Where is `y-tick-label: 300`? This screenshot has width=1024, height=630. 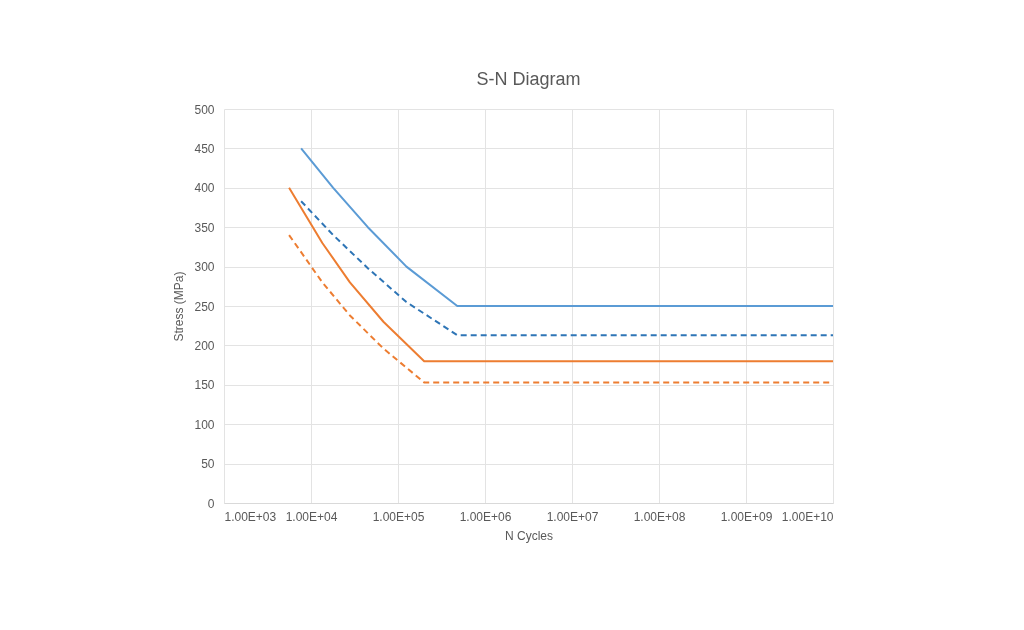 y-tick-label: 300 is located at coordinates (204, 267).